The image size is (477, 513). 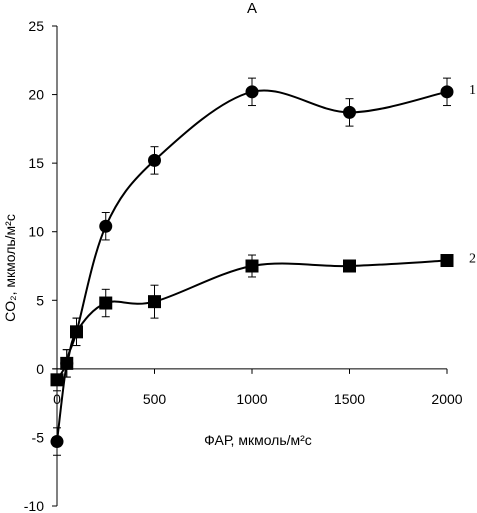 I want to click on x-tick-label: 500, so click(x=155, y=399).